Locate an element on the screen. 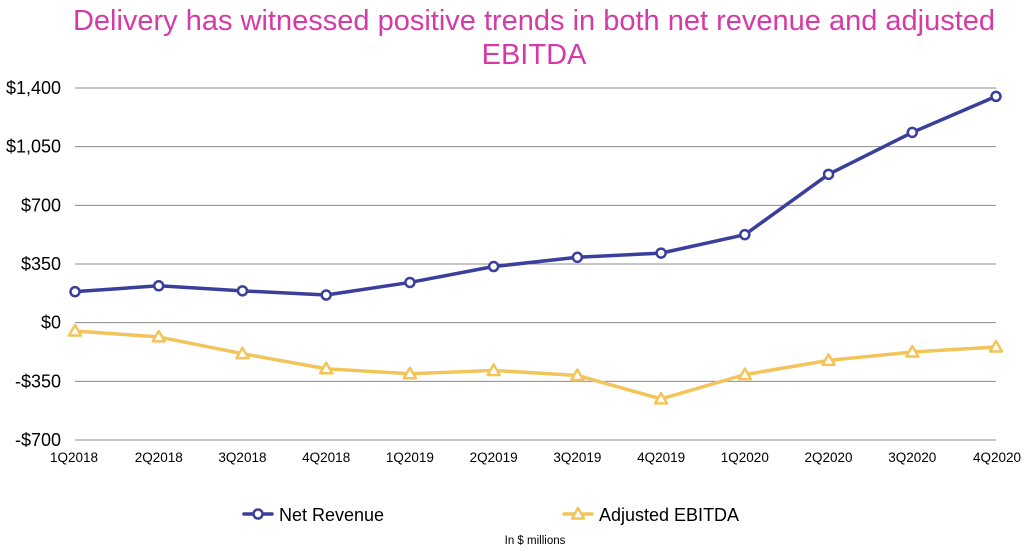  legend-item-net-revenue: Net Revenue is located at coordinates (313, 515).